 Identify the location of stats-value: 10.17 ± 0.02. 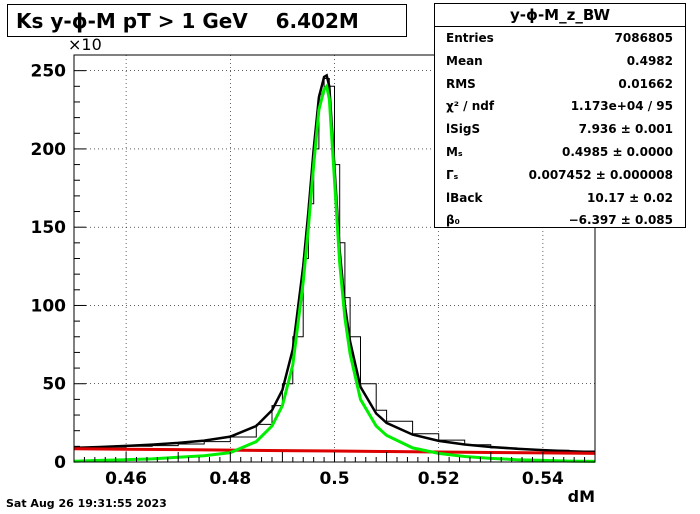
(630, 197).